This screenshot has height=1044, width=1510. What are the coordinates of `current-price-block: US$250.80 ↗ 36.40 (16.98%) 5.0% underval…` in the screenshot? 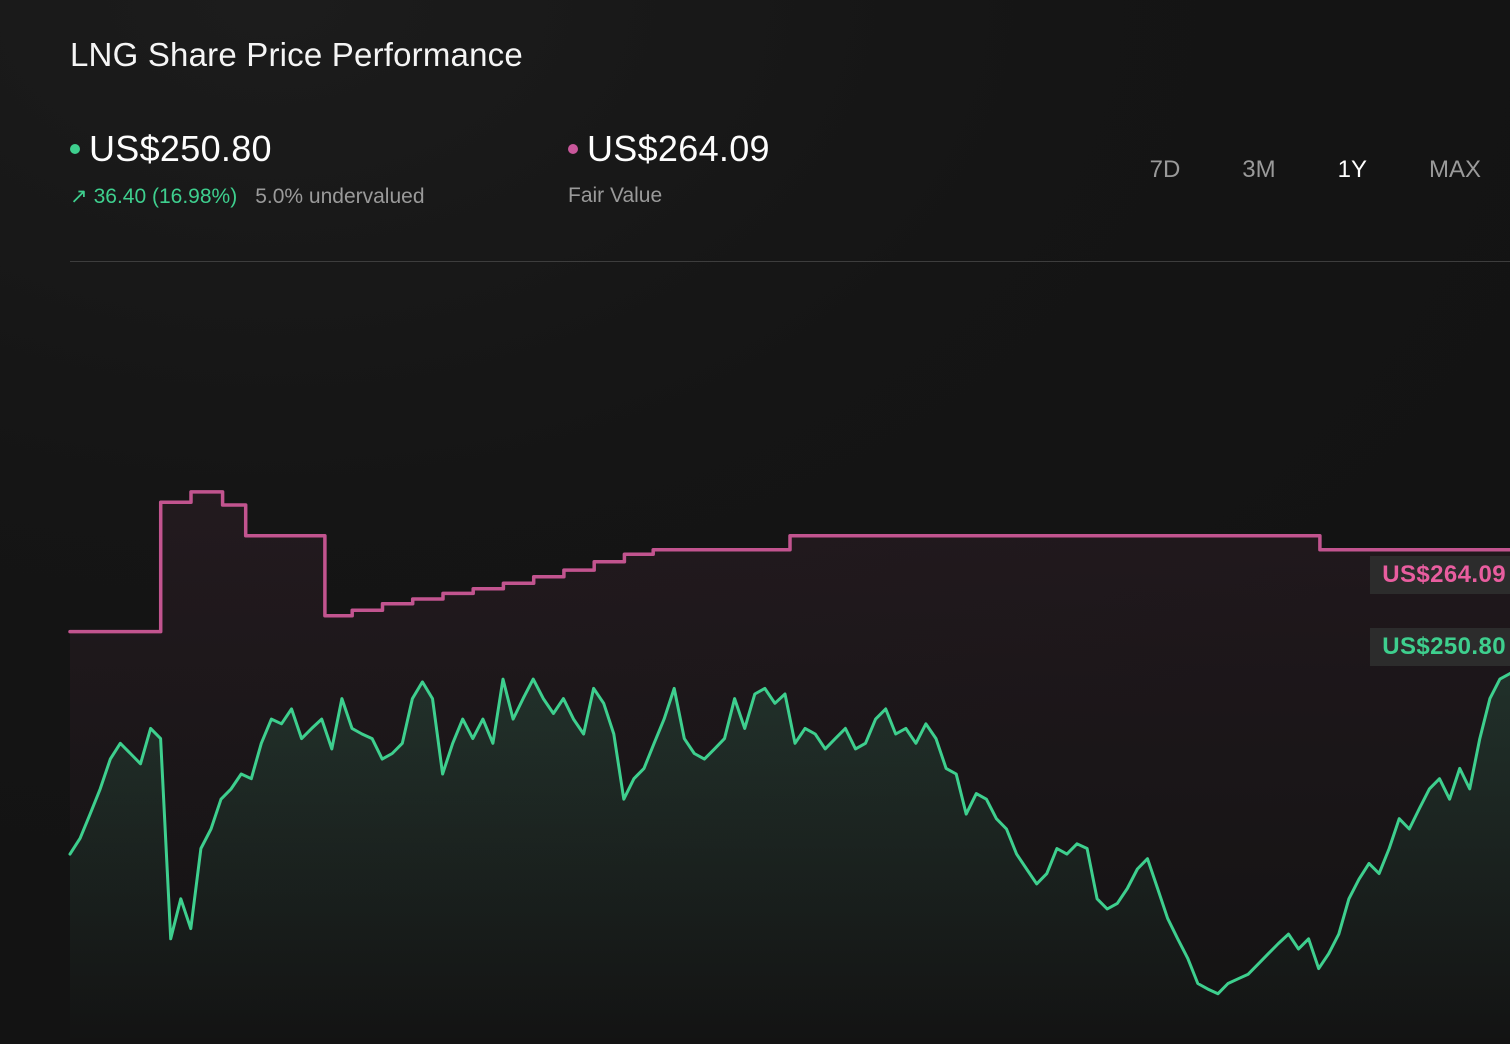 It's located at (247, 168).